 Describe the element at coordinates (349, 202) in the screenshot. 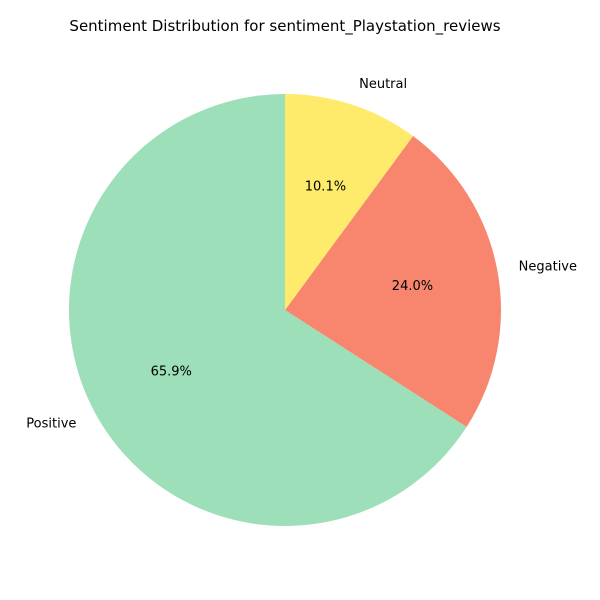

I see `pie-slice-neutral` at that location.